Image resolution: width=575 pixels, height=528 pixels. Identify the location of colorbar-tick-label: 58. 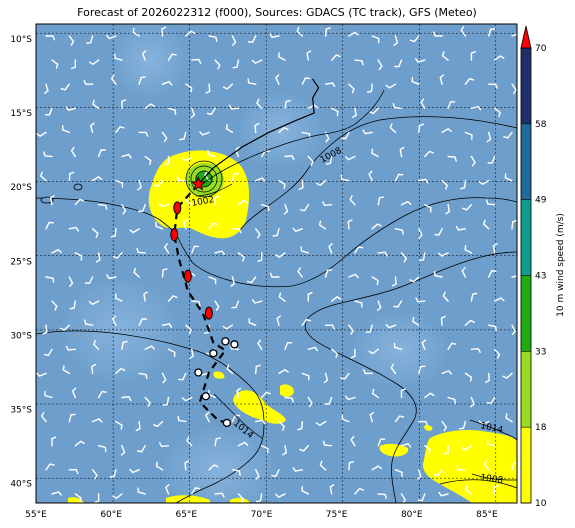
(541, 125).